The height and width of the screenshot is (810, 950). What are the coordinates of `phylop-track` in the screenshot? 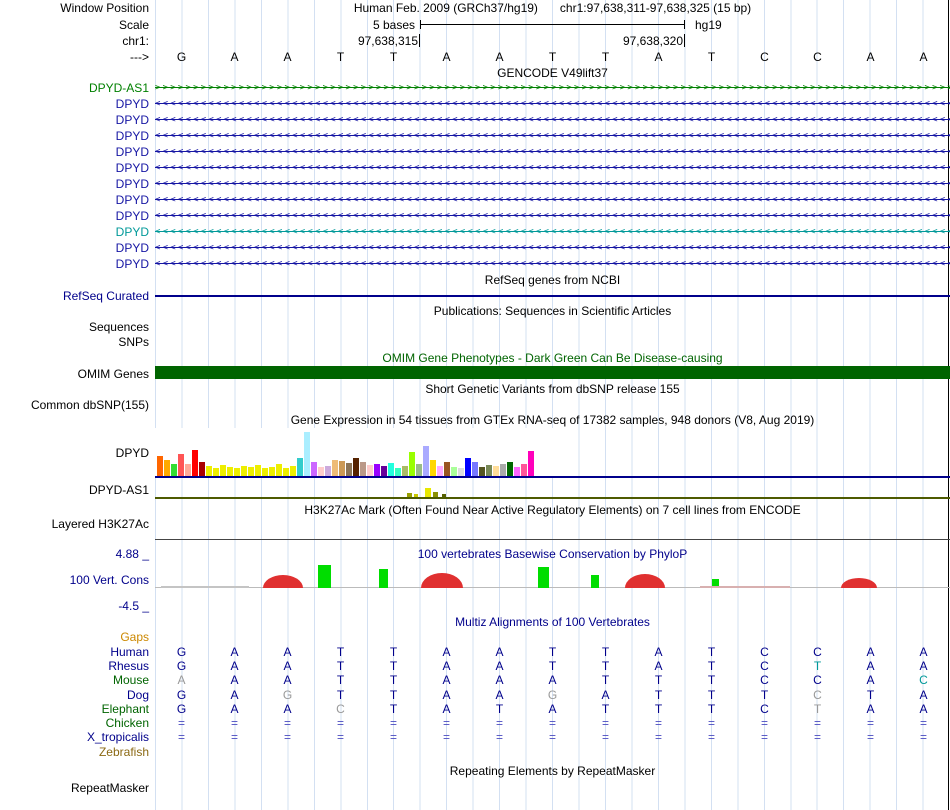 It's located at (552, 580).